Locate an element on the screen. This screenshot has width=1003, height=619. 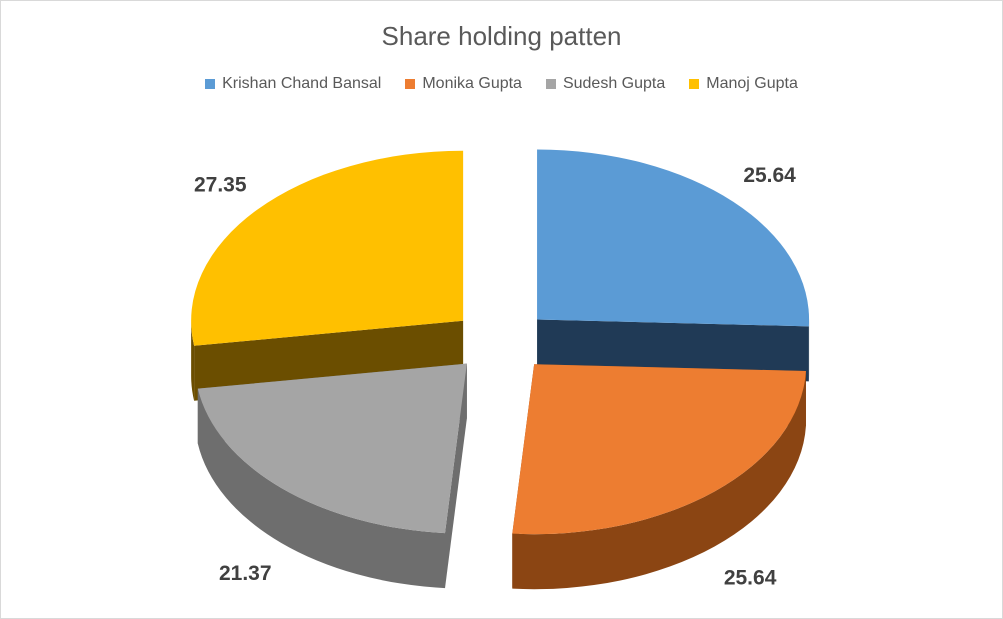
legend-label: Krishan Chand Bansal is located at coordinates (302, 83).